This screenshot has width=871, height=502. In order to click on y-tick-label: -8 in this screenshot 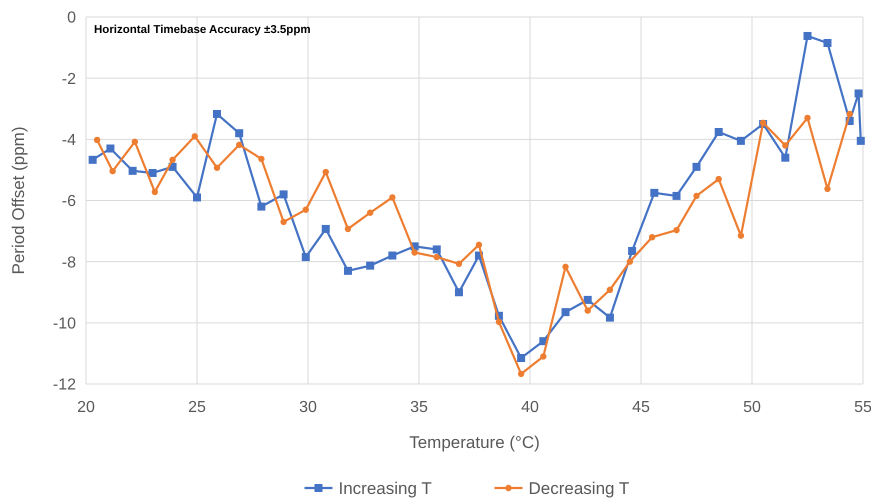, I will do `click(69, 263)`.